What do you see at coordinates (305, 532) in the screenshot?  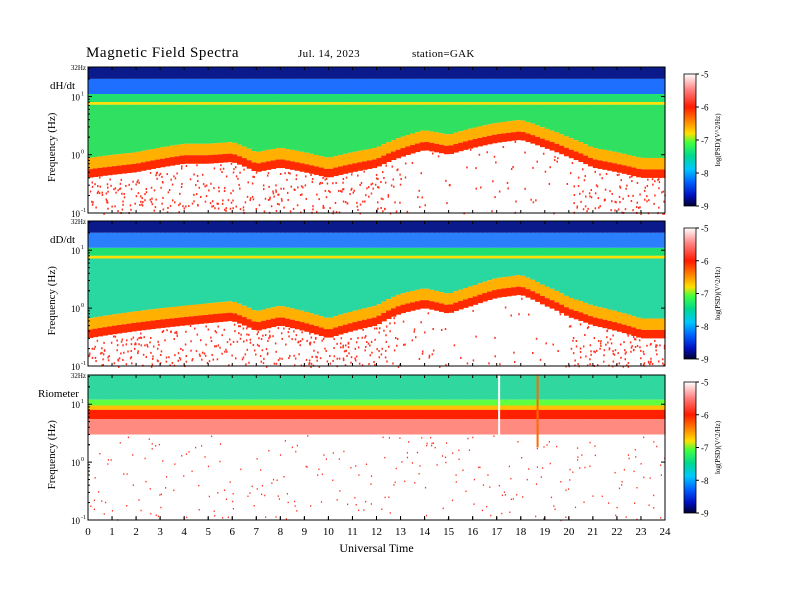 I see `xtick-label: 9` at bounding box center [305, 532].